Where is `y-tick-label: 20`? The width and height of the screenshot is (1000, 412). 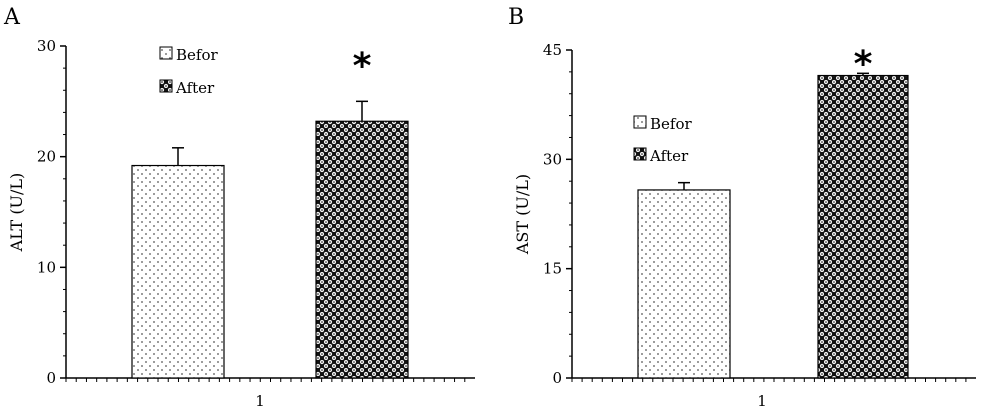 y-tick-label: 20 is located at coordinates (46, 157).